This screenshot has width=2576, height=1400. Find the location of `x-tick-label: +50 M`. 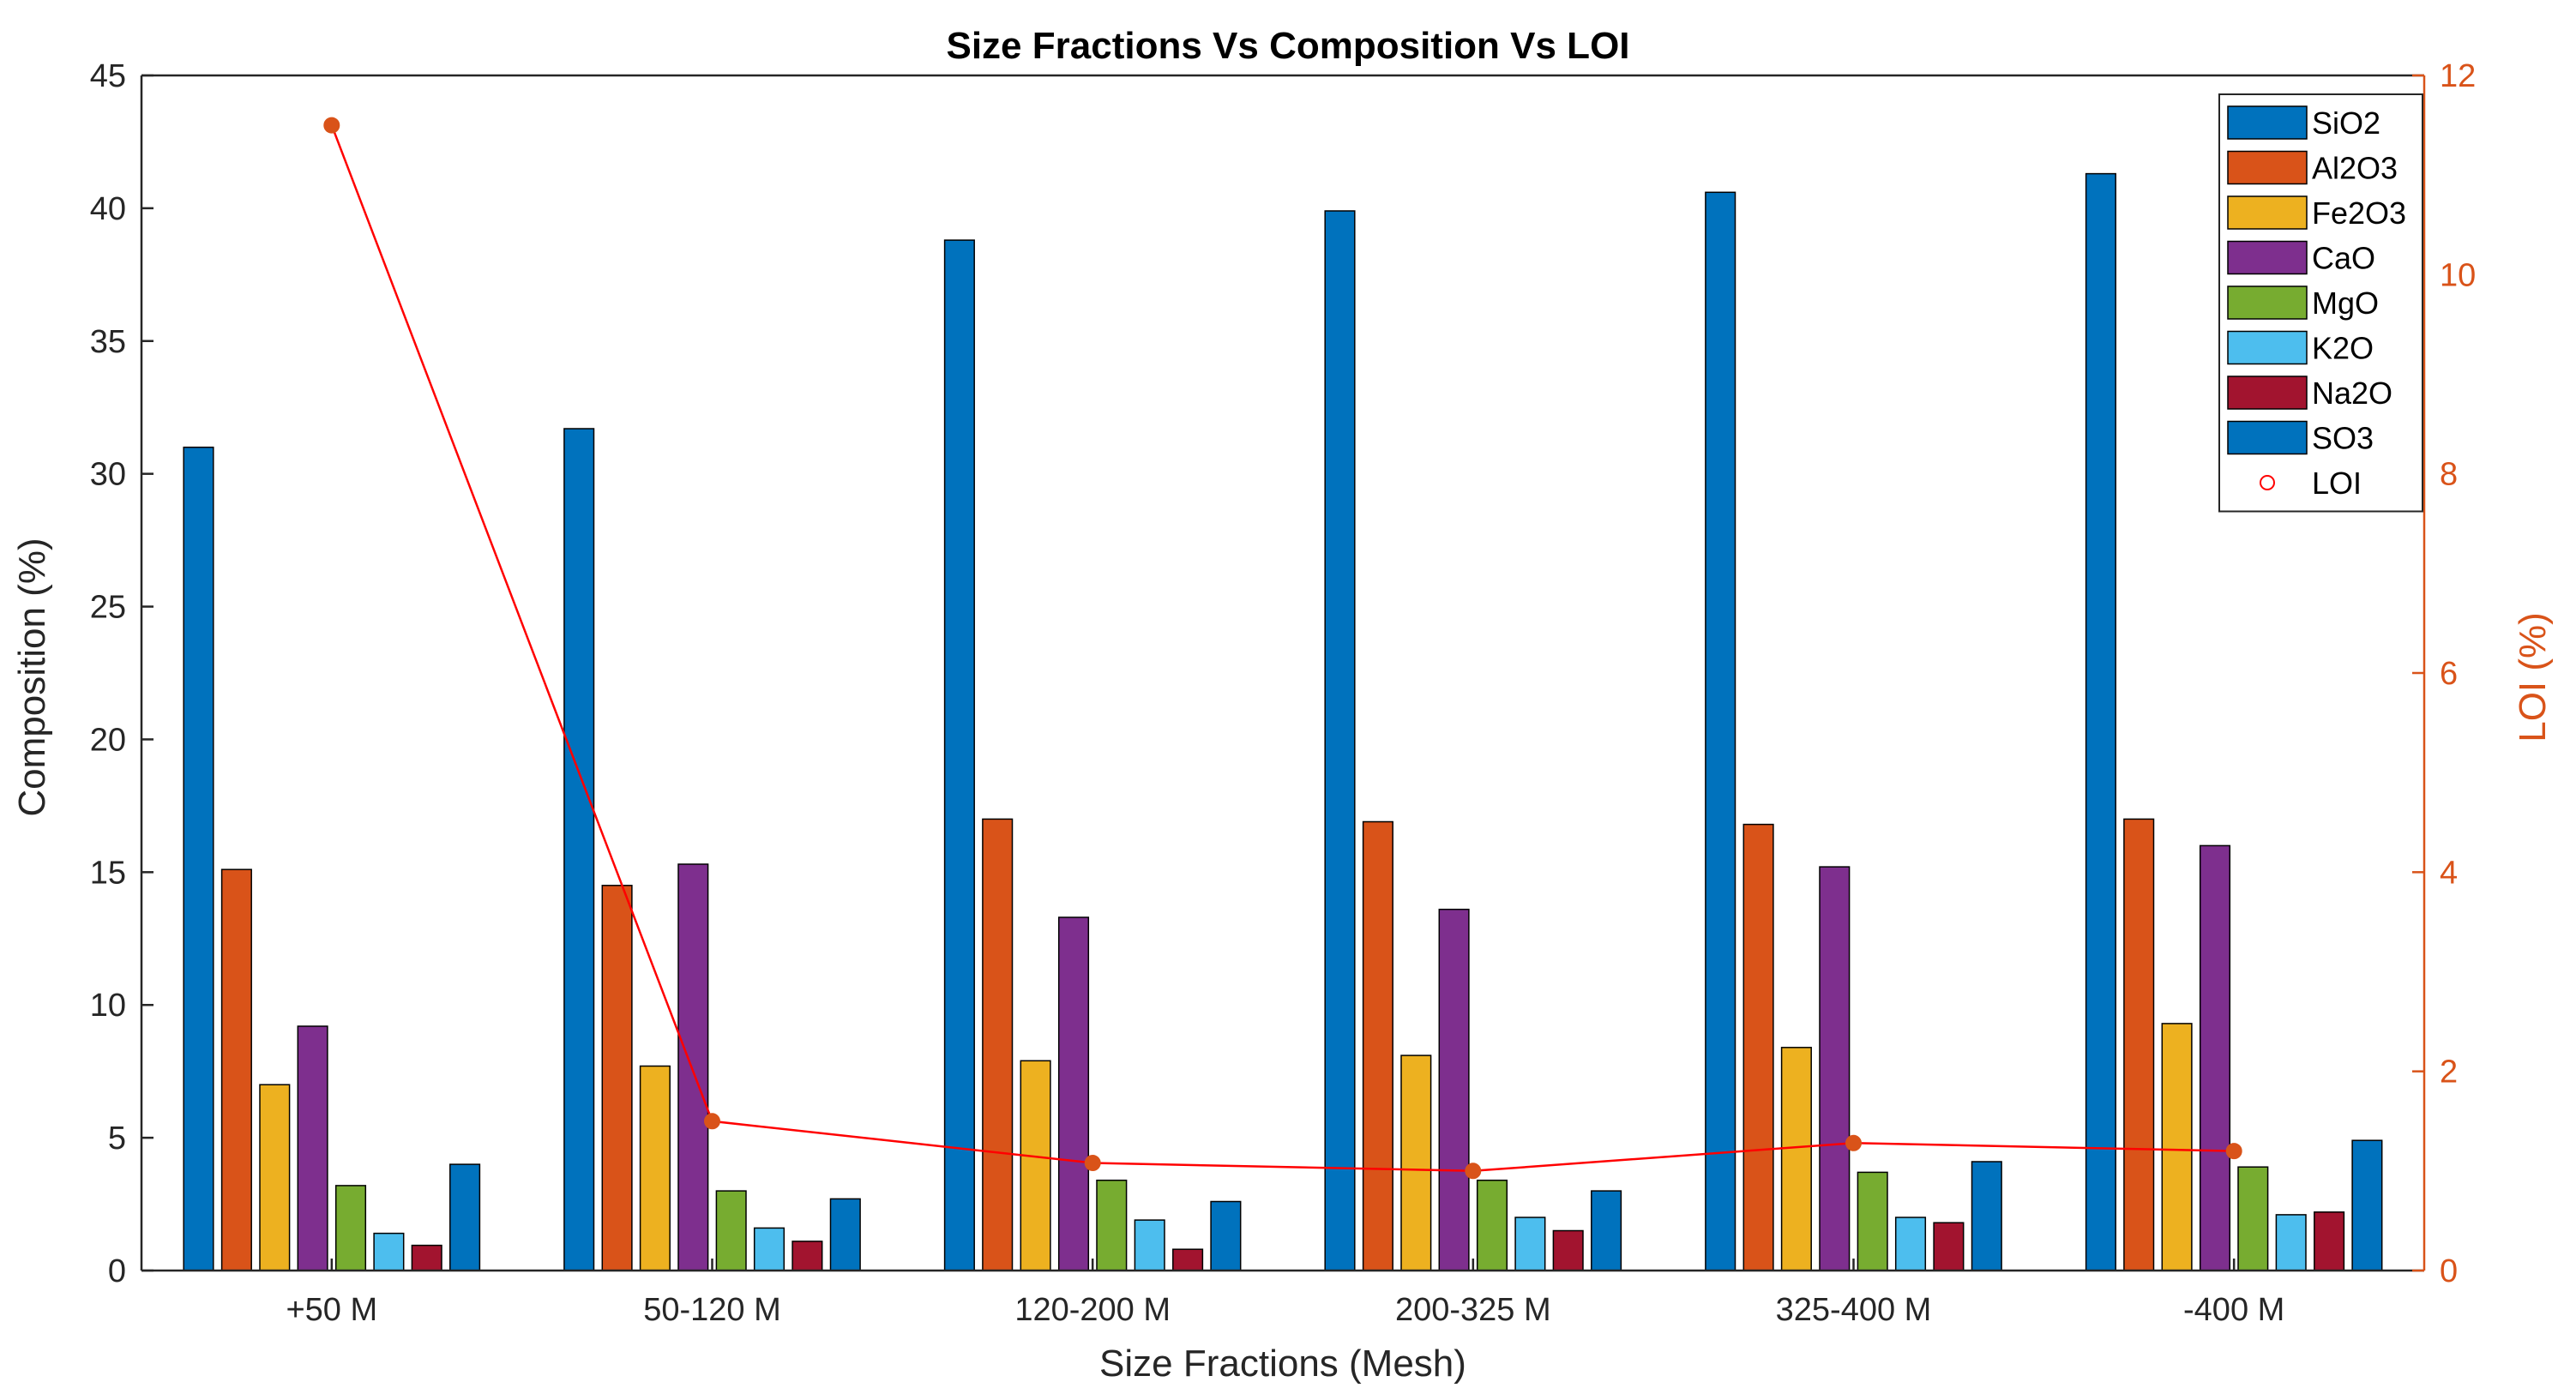

x-tick-label: +50 M is located at coordinates (331, 1310).